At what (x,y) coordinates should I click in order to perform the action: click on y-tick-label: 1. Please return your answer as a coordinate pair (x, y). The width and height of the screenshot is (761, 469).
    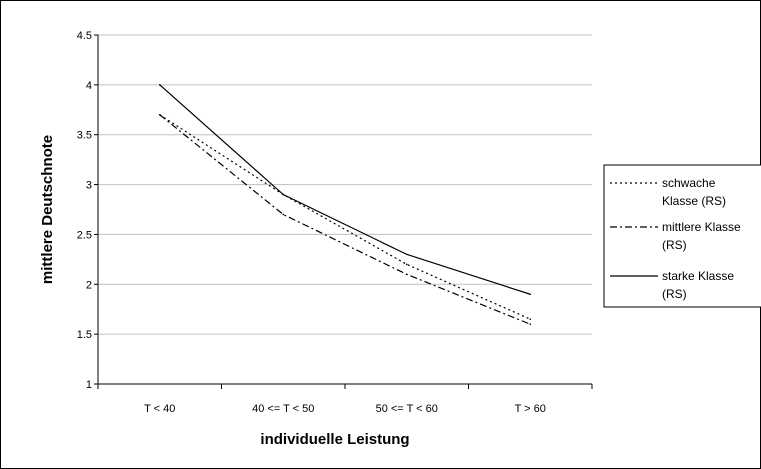
    Looking at the image, I should click on (89, 385).